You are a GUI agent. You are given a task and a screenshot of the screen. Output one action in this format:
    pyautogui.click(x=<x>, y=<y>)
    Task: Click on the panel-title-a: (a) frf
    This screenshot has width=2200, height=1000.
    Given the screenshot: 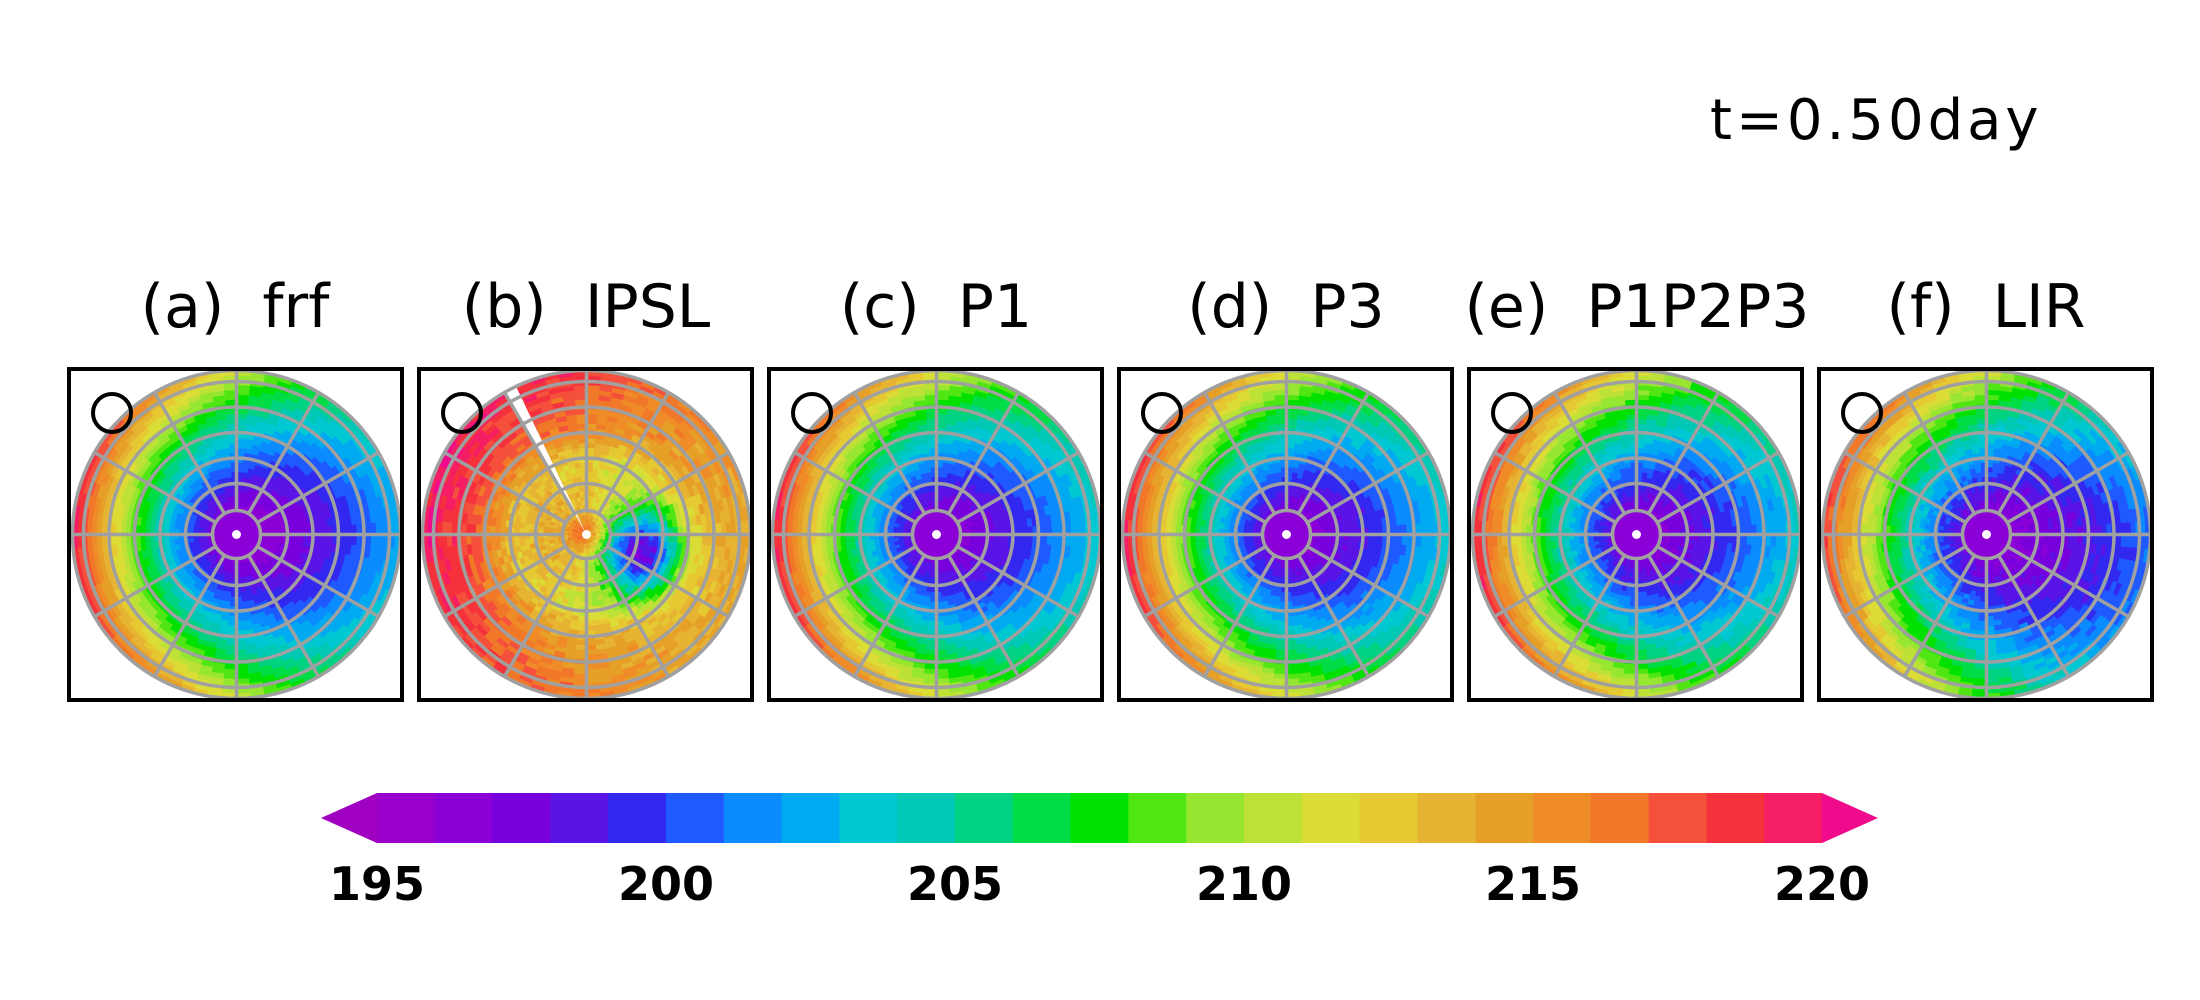 What is the action you would take?
    pyautogui.click(x=235, y=307)
    